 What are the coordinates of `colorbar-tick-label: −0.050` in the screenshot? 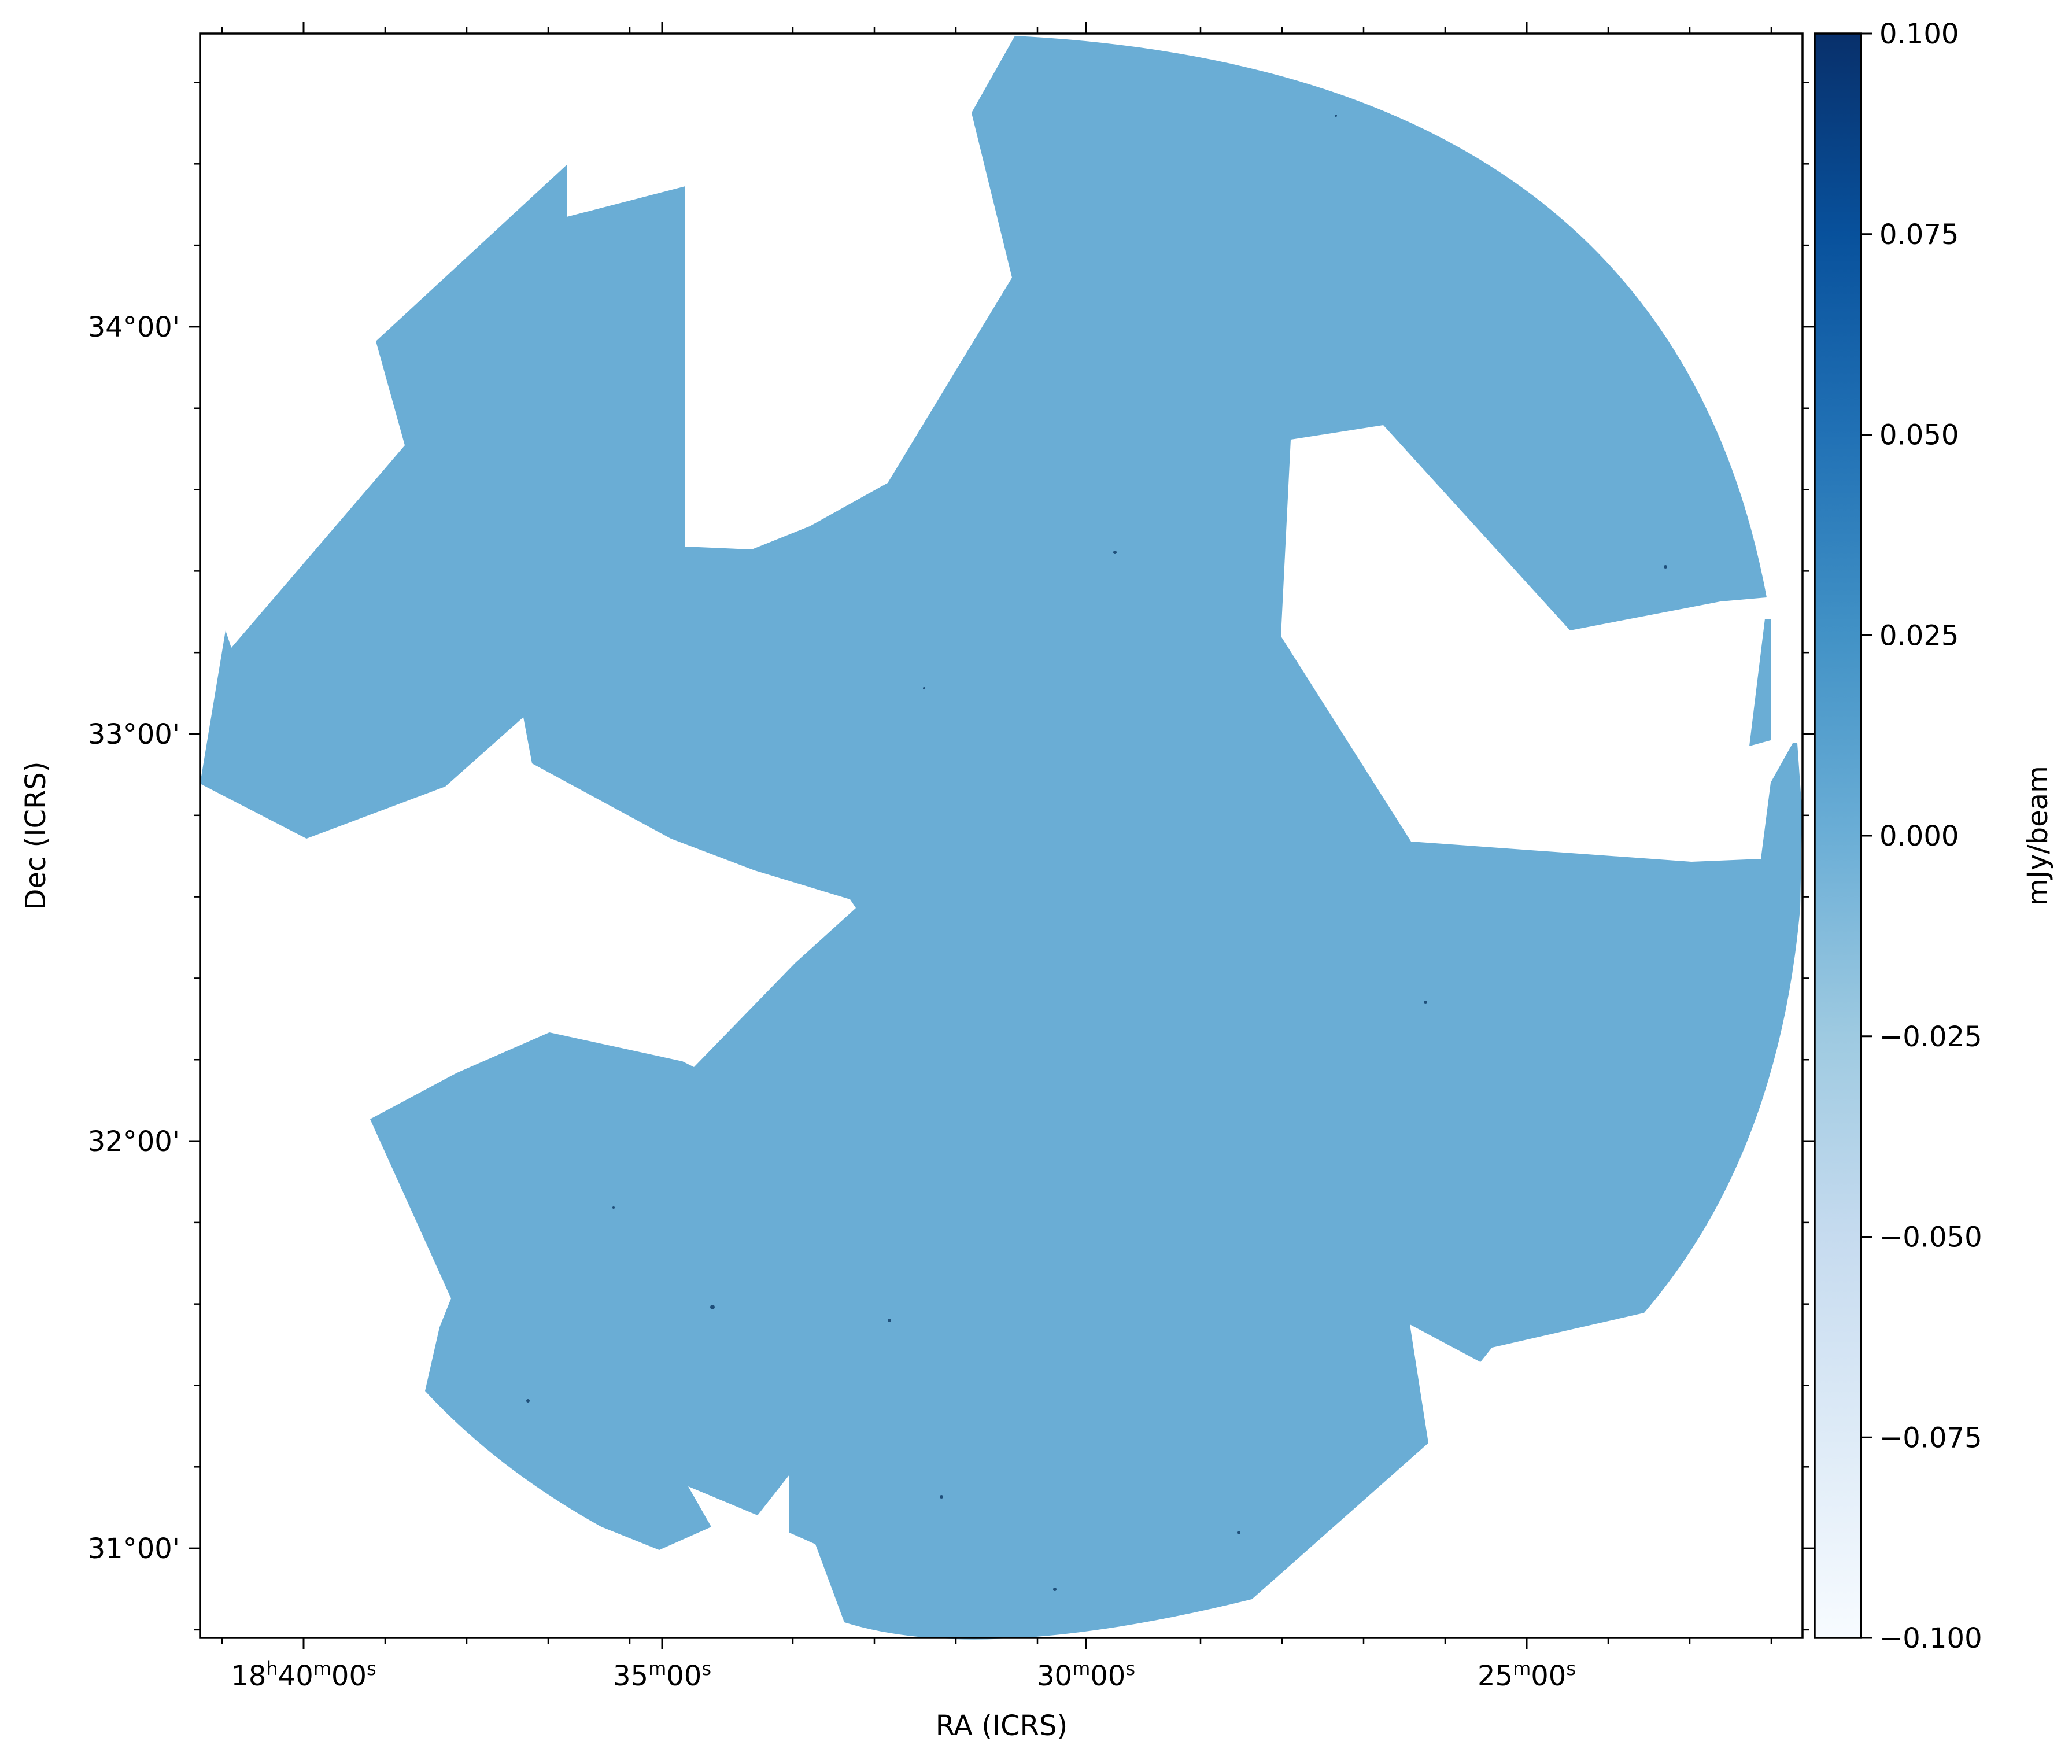 It's located at (1931, 1237).